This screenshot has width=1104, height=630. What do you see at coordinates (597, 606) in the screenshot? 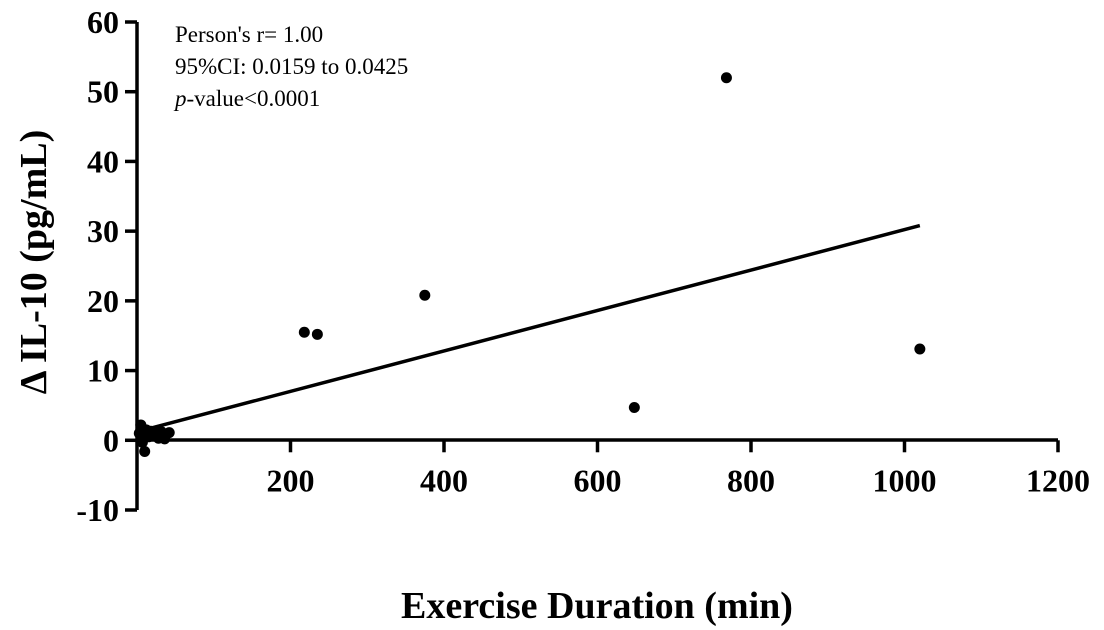
I see `x-axis-title: Exercise Duration (min)` at bounding box center [597, 606].